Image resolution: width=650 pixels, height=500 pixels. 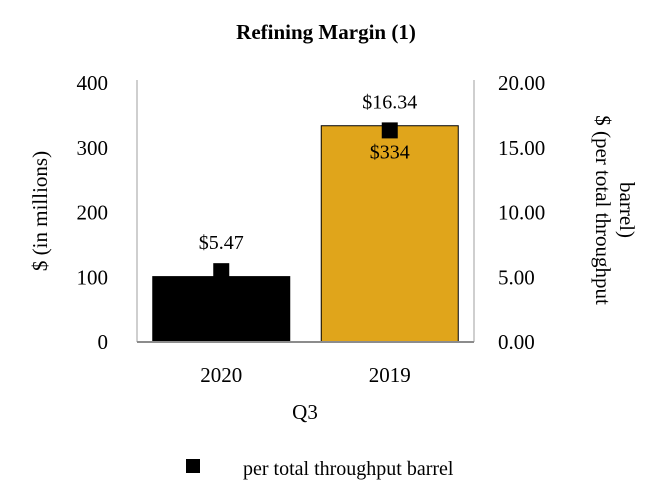 I want to click on left-axis-ticks: 0 100 200 300 400, so click(x=93, y=212).